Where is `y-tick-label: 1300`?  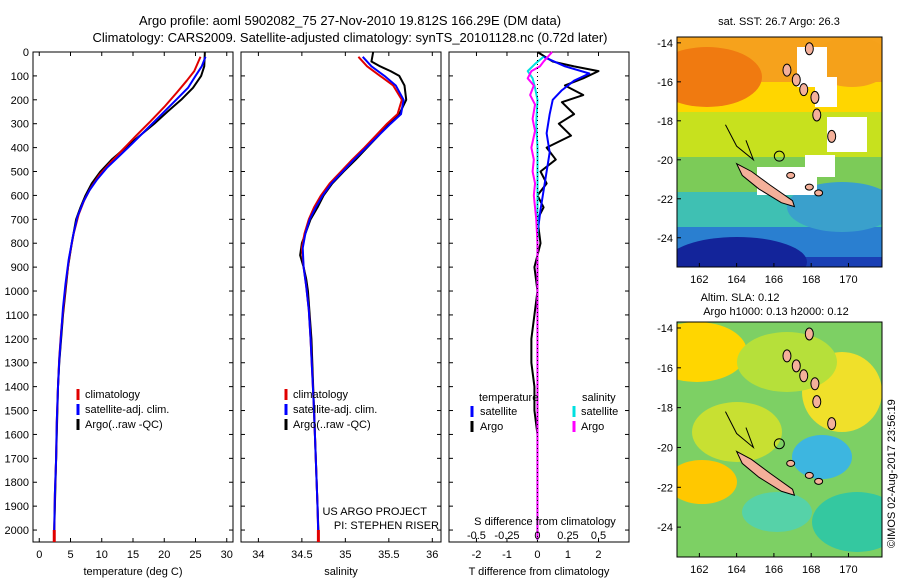
y-tick-label: 1300 is located at coordinates (17, 364).